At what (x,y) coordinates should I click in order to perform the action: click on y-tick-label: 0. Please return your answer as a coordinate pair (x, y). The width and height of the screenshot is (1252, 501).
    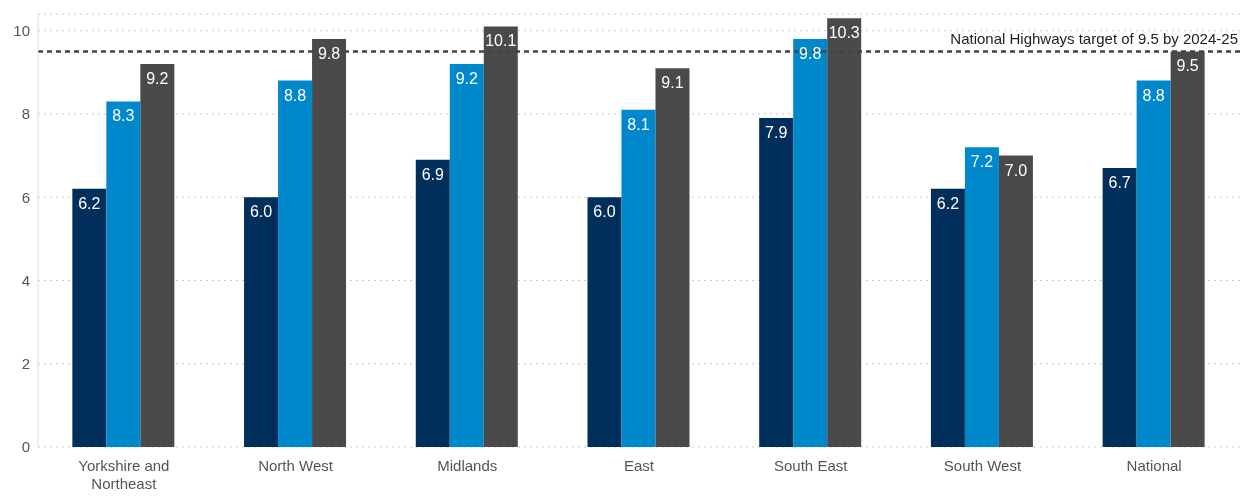
    Looking at the image, I should click on (25, 447).